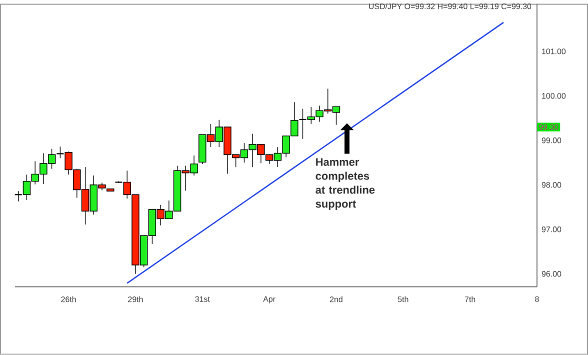  I want to click on annotation: Hammer completes at trendline support, so click(345, 184).